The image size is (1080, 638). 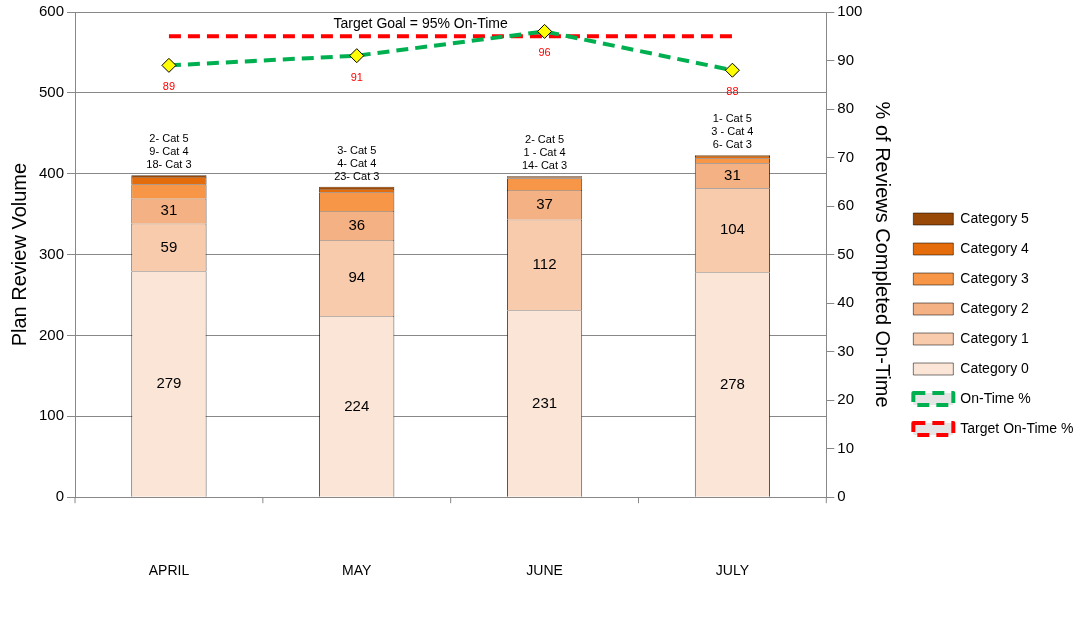 What do you see at coordinates (845, 156) in the screenshot?
I see `y2-tick-label: 70` at bounding box center [845, 156].